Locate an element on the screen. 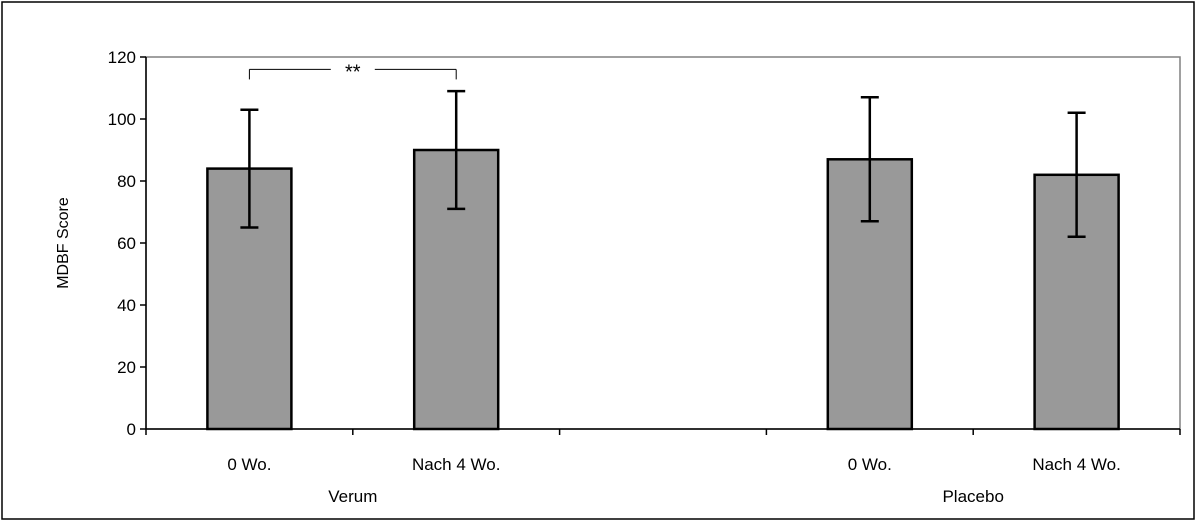 Image resolution: width=1196 pixels, height=521 pixels. y-tick-label: 60 is located at coordinates (126, 243).